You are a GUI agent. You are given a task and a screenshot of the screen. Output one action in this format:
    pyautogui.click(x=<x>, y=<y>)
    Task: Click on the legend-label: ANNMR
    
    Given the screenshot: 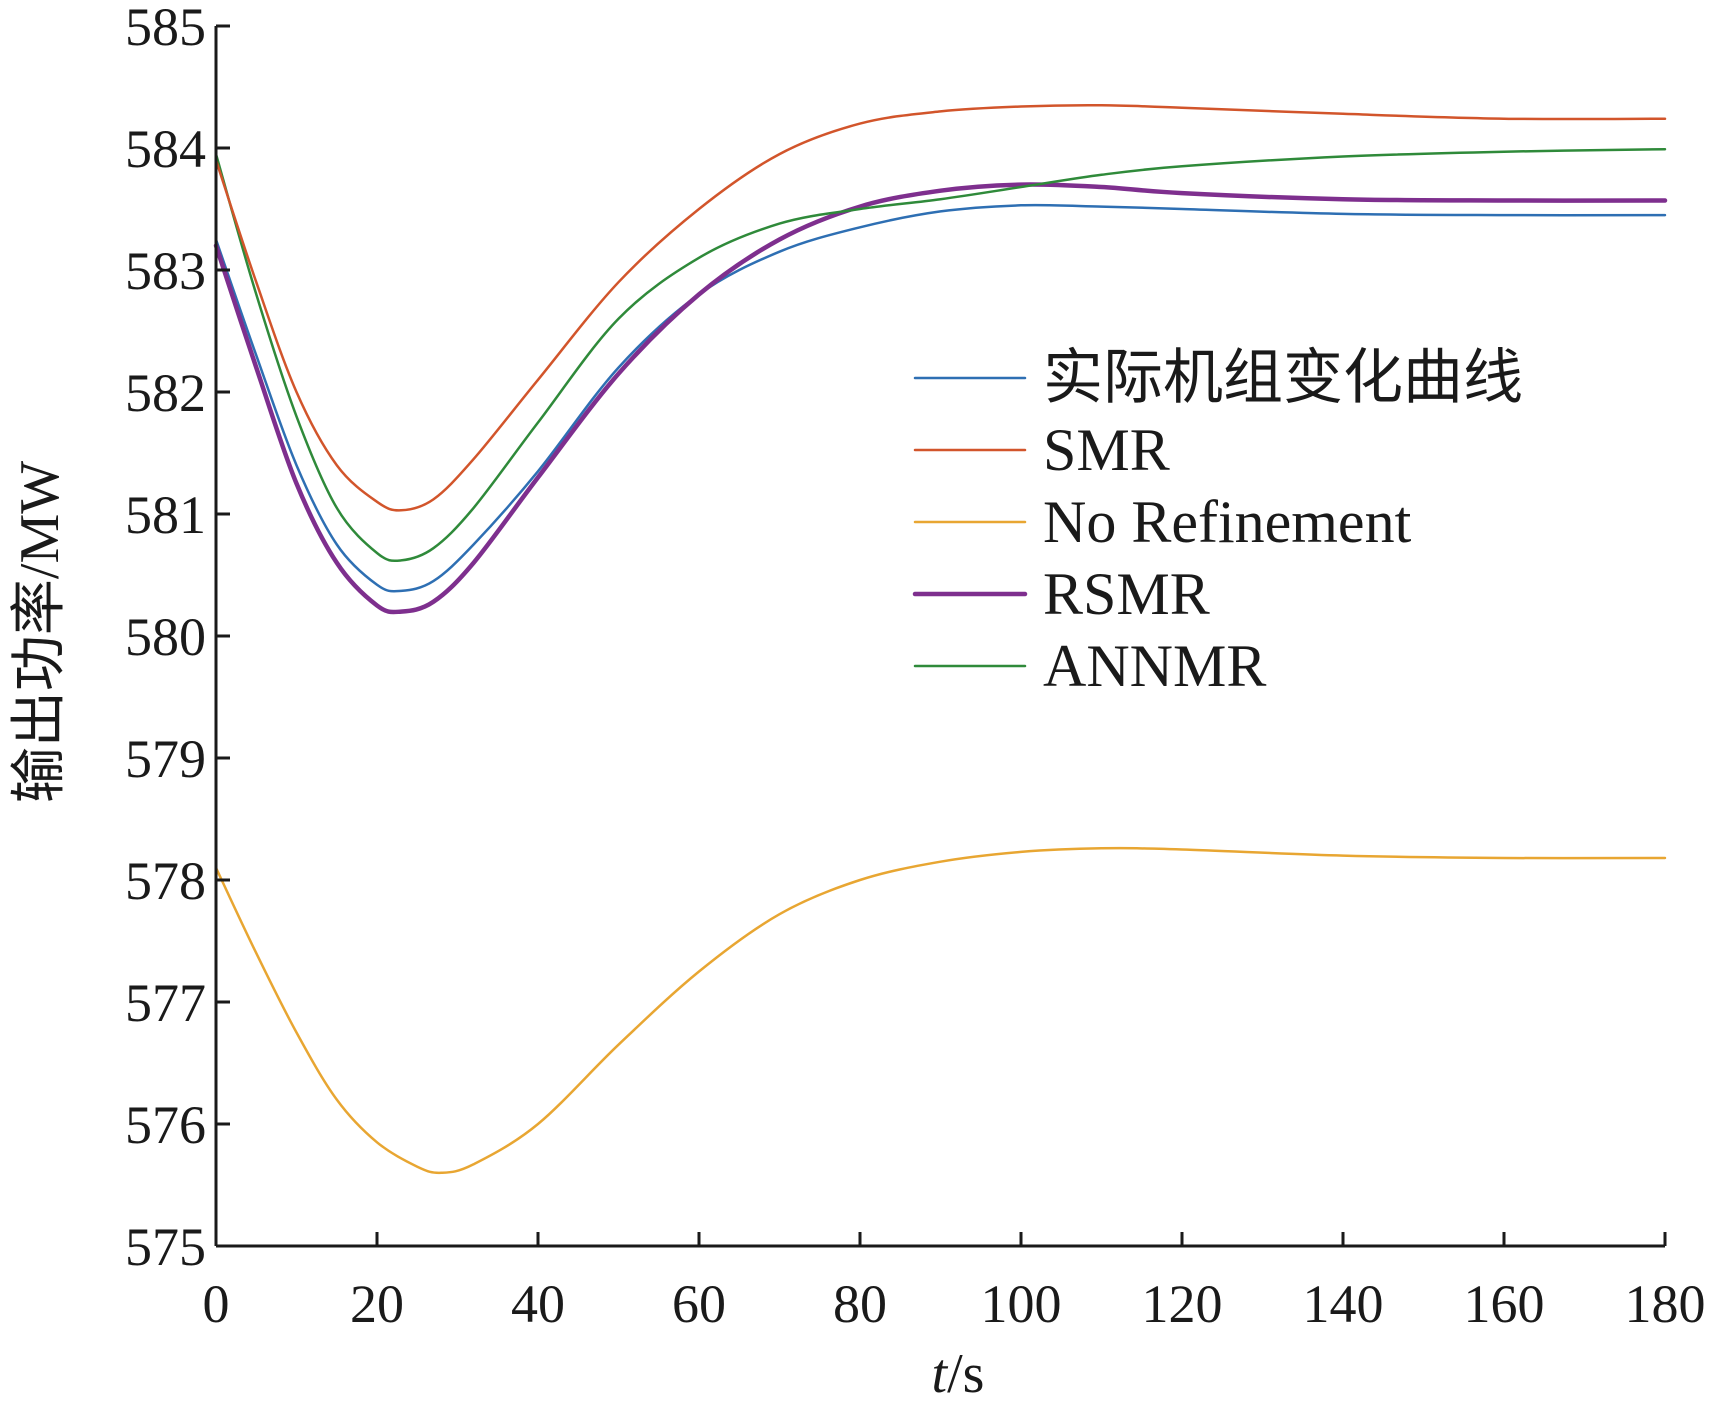 What is the action you would take?
    pyautogui.click(x=1154, y=666)
    